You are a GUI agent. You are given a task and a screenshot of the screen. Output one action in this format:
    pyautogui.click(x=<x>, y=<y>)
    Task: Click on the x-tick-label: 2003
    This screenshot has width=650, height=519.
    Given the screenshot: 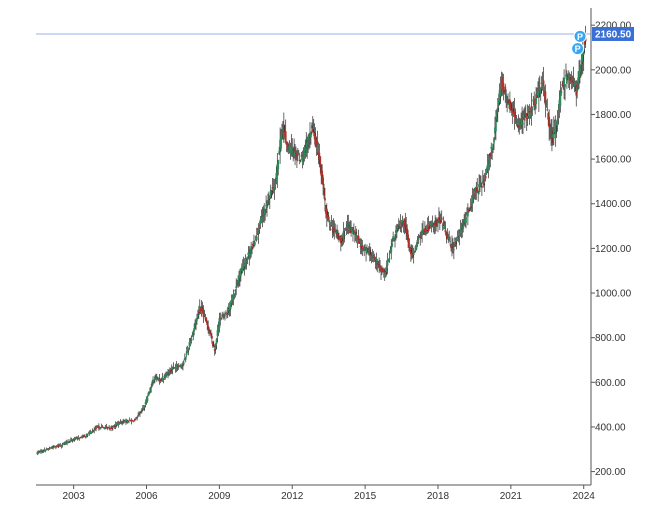 What is the action you would take?
    pyautogui.click(x=74, y=496)
    